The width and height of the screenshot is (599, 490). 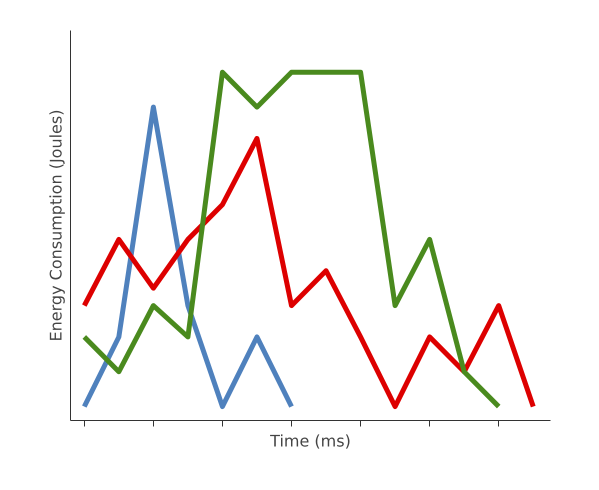 I want to click on x-axis-title: Time (ms), so click(x=310, y=441).